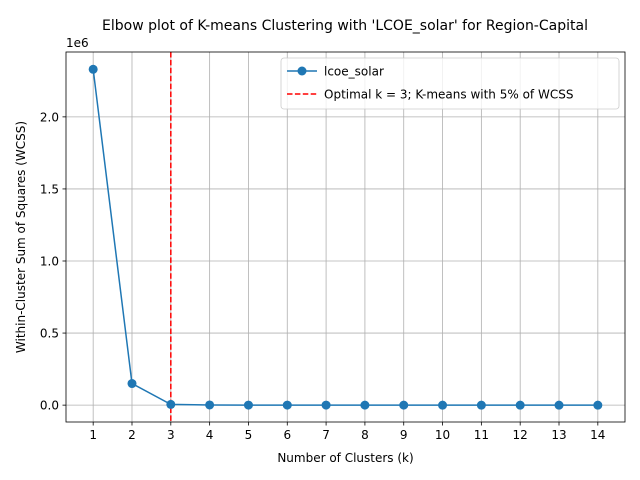 This screenshot has height=480, width=640. Describe the element at coordinates (354, 72) in the screenshot. I see `legend-label-series: lcoe_solar` at that location.